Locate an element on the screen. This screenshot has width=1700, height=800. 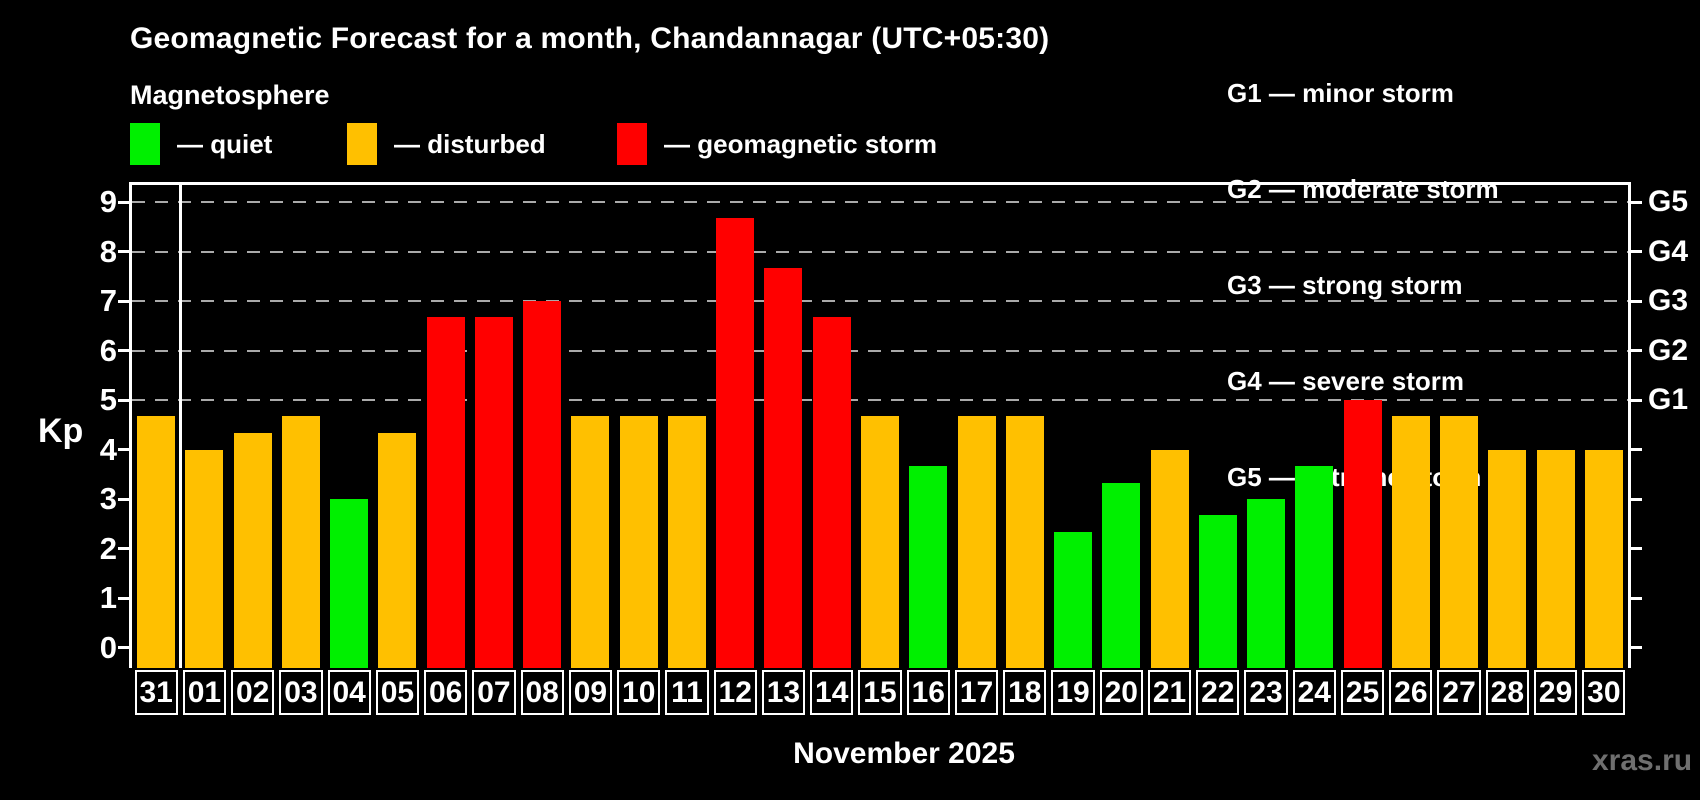
day-label-04: 04 is located at coordinates (349, 692).